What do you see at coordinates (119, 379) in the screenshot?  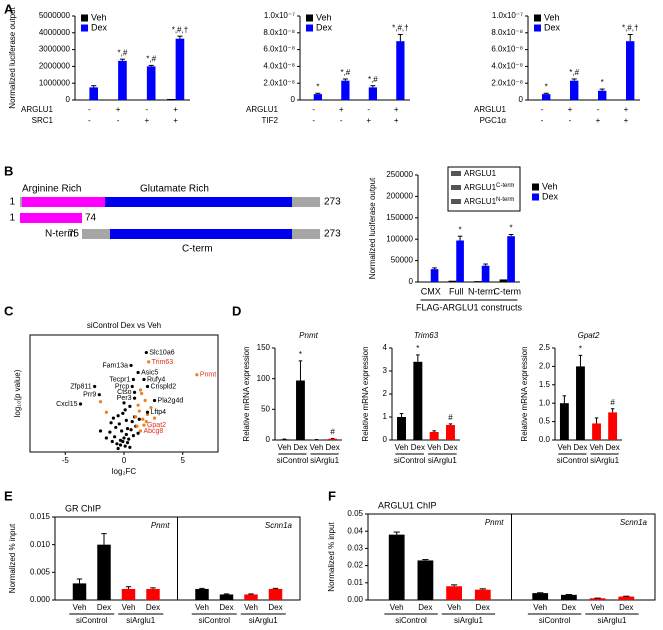 I see `gene-label: Tecpr1` at bounding box center [119, 379].